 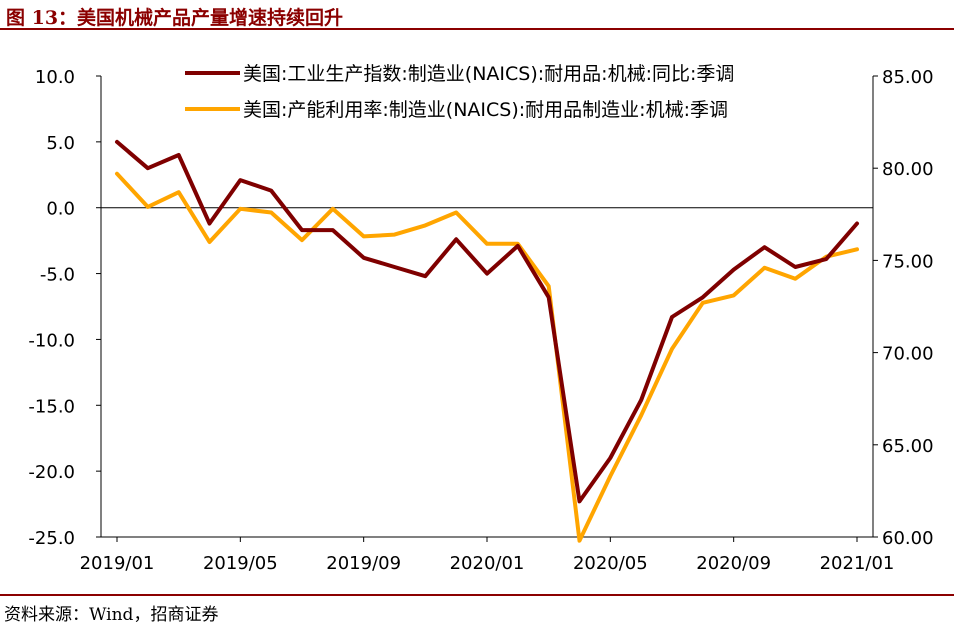 I want to click on x-tick-label: 2020/01, so click(x=487, y=563).